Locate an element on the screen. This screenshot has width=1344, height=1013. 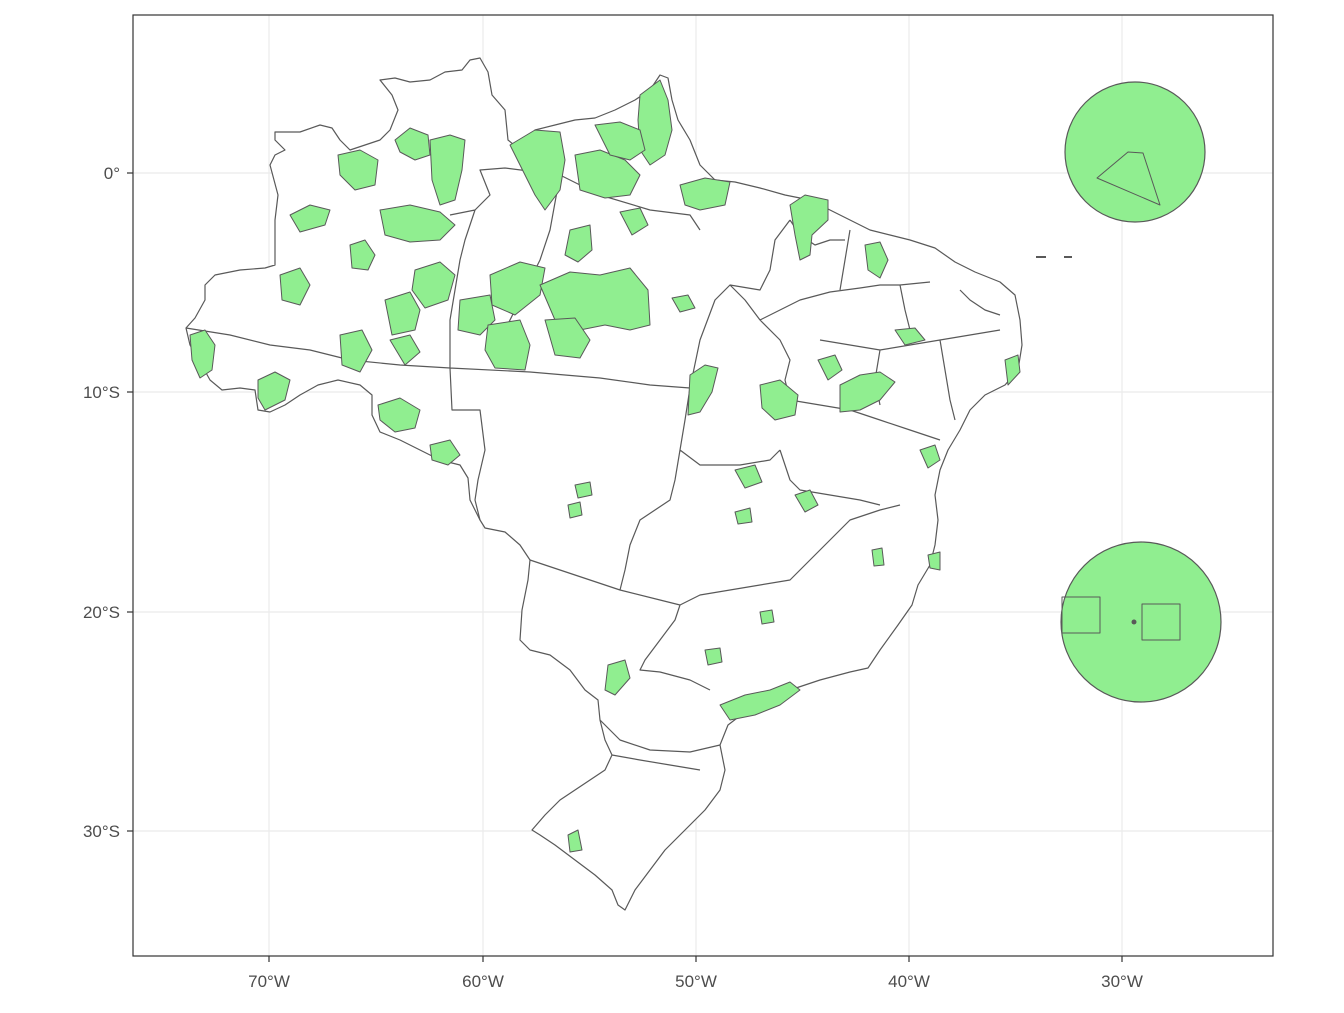
y-tick-label-10s: 10°S is located at coordinates (101, 392).